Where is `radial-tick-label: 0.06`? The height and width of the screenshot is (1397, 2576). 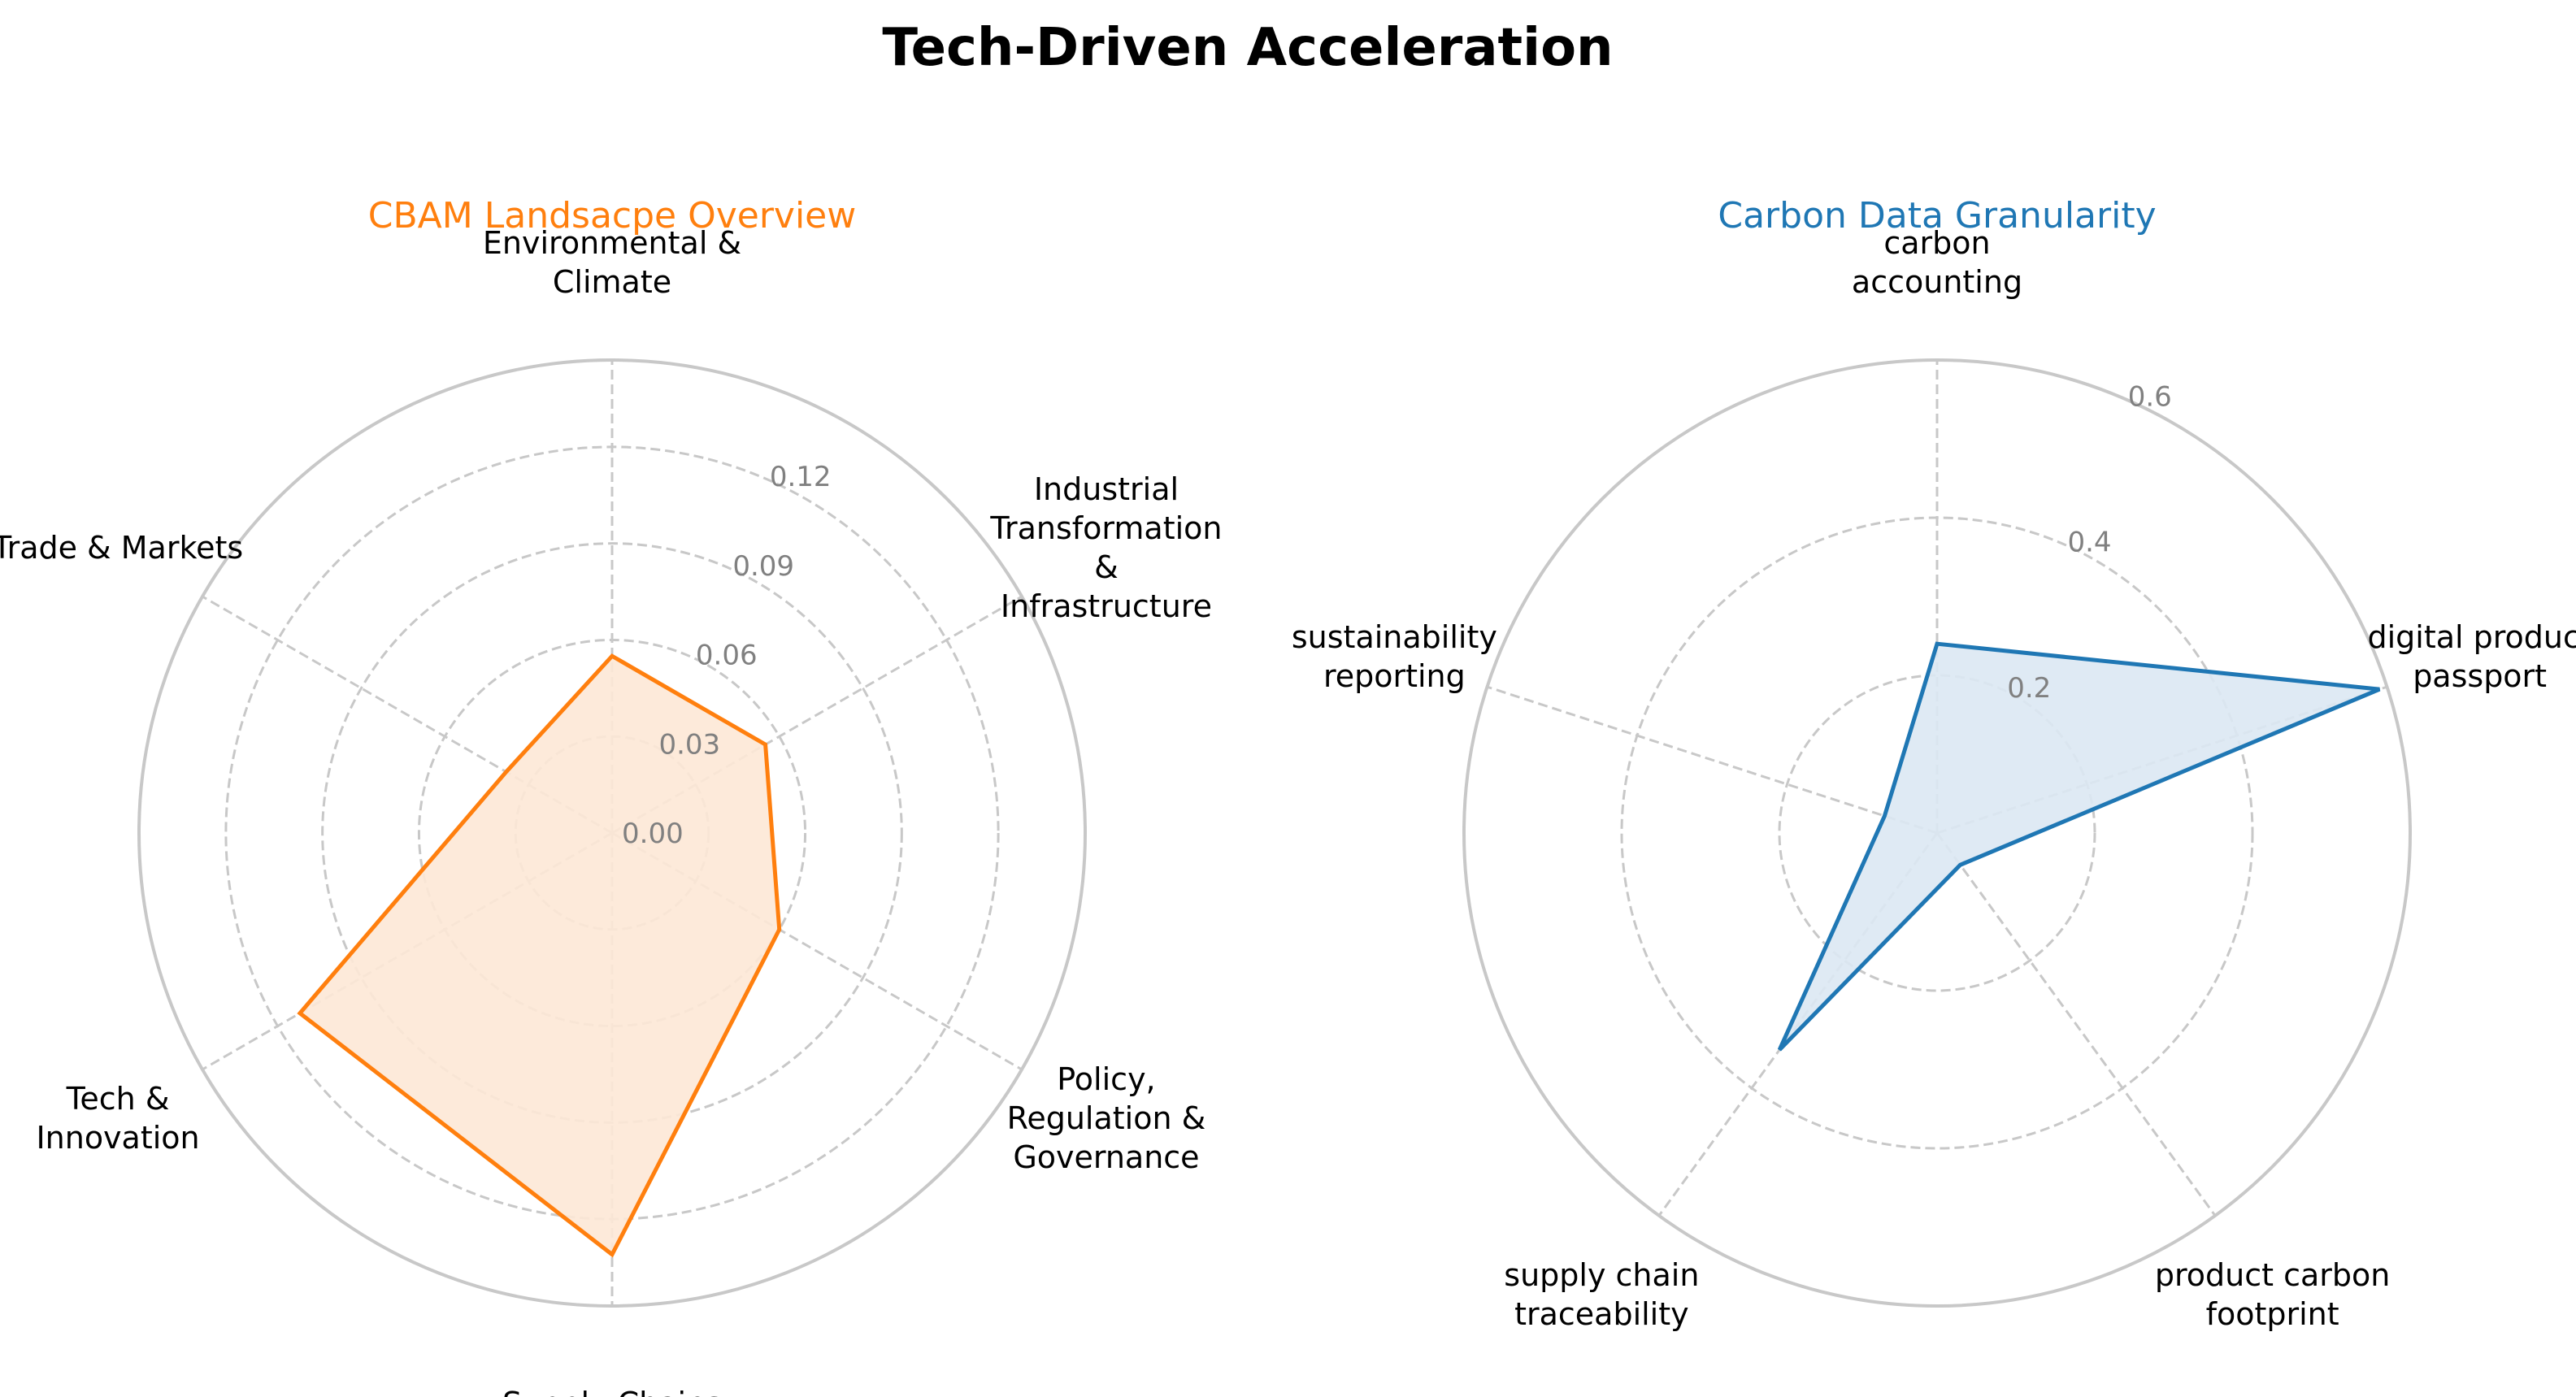 radial-tick-label: 0.06 is located at coordinates (727, 656).